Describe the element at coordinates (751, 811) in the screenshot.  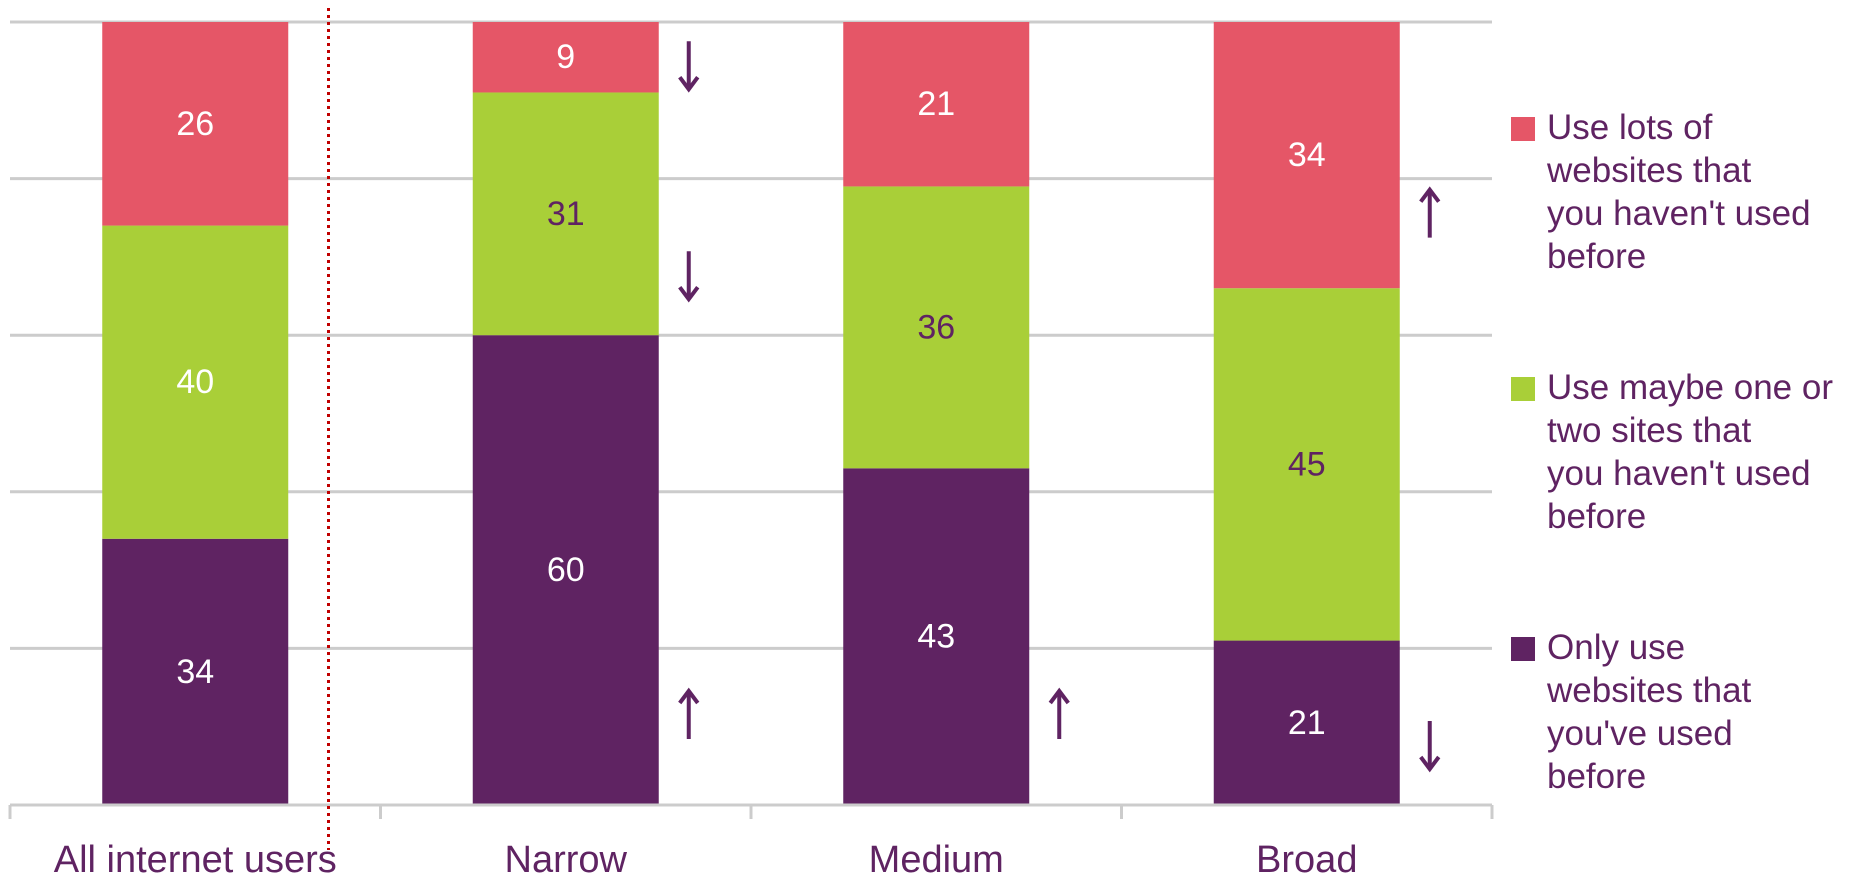
I see `x-axis` at that location.